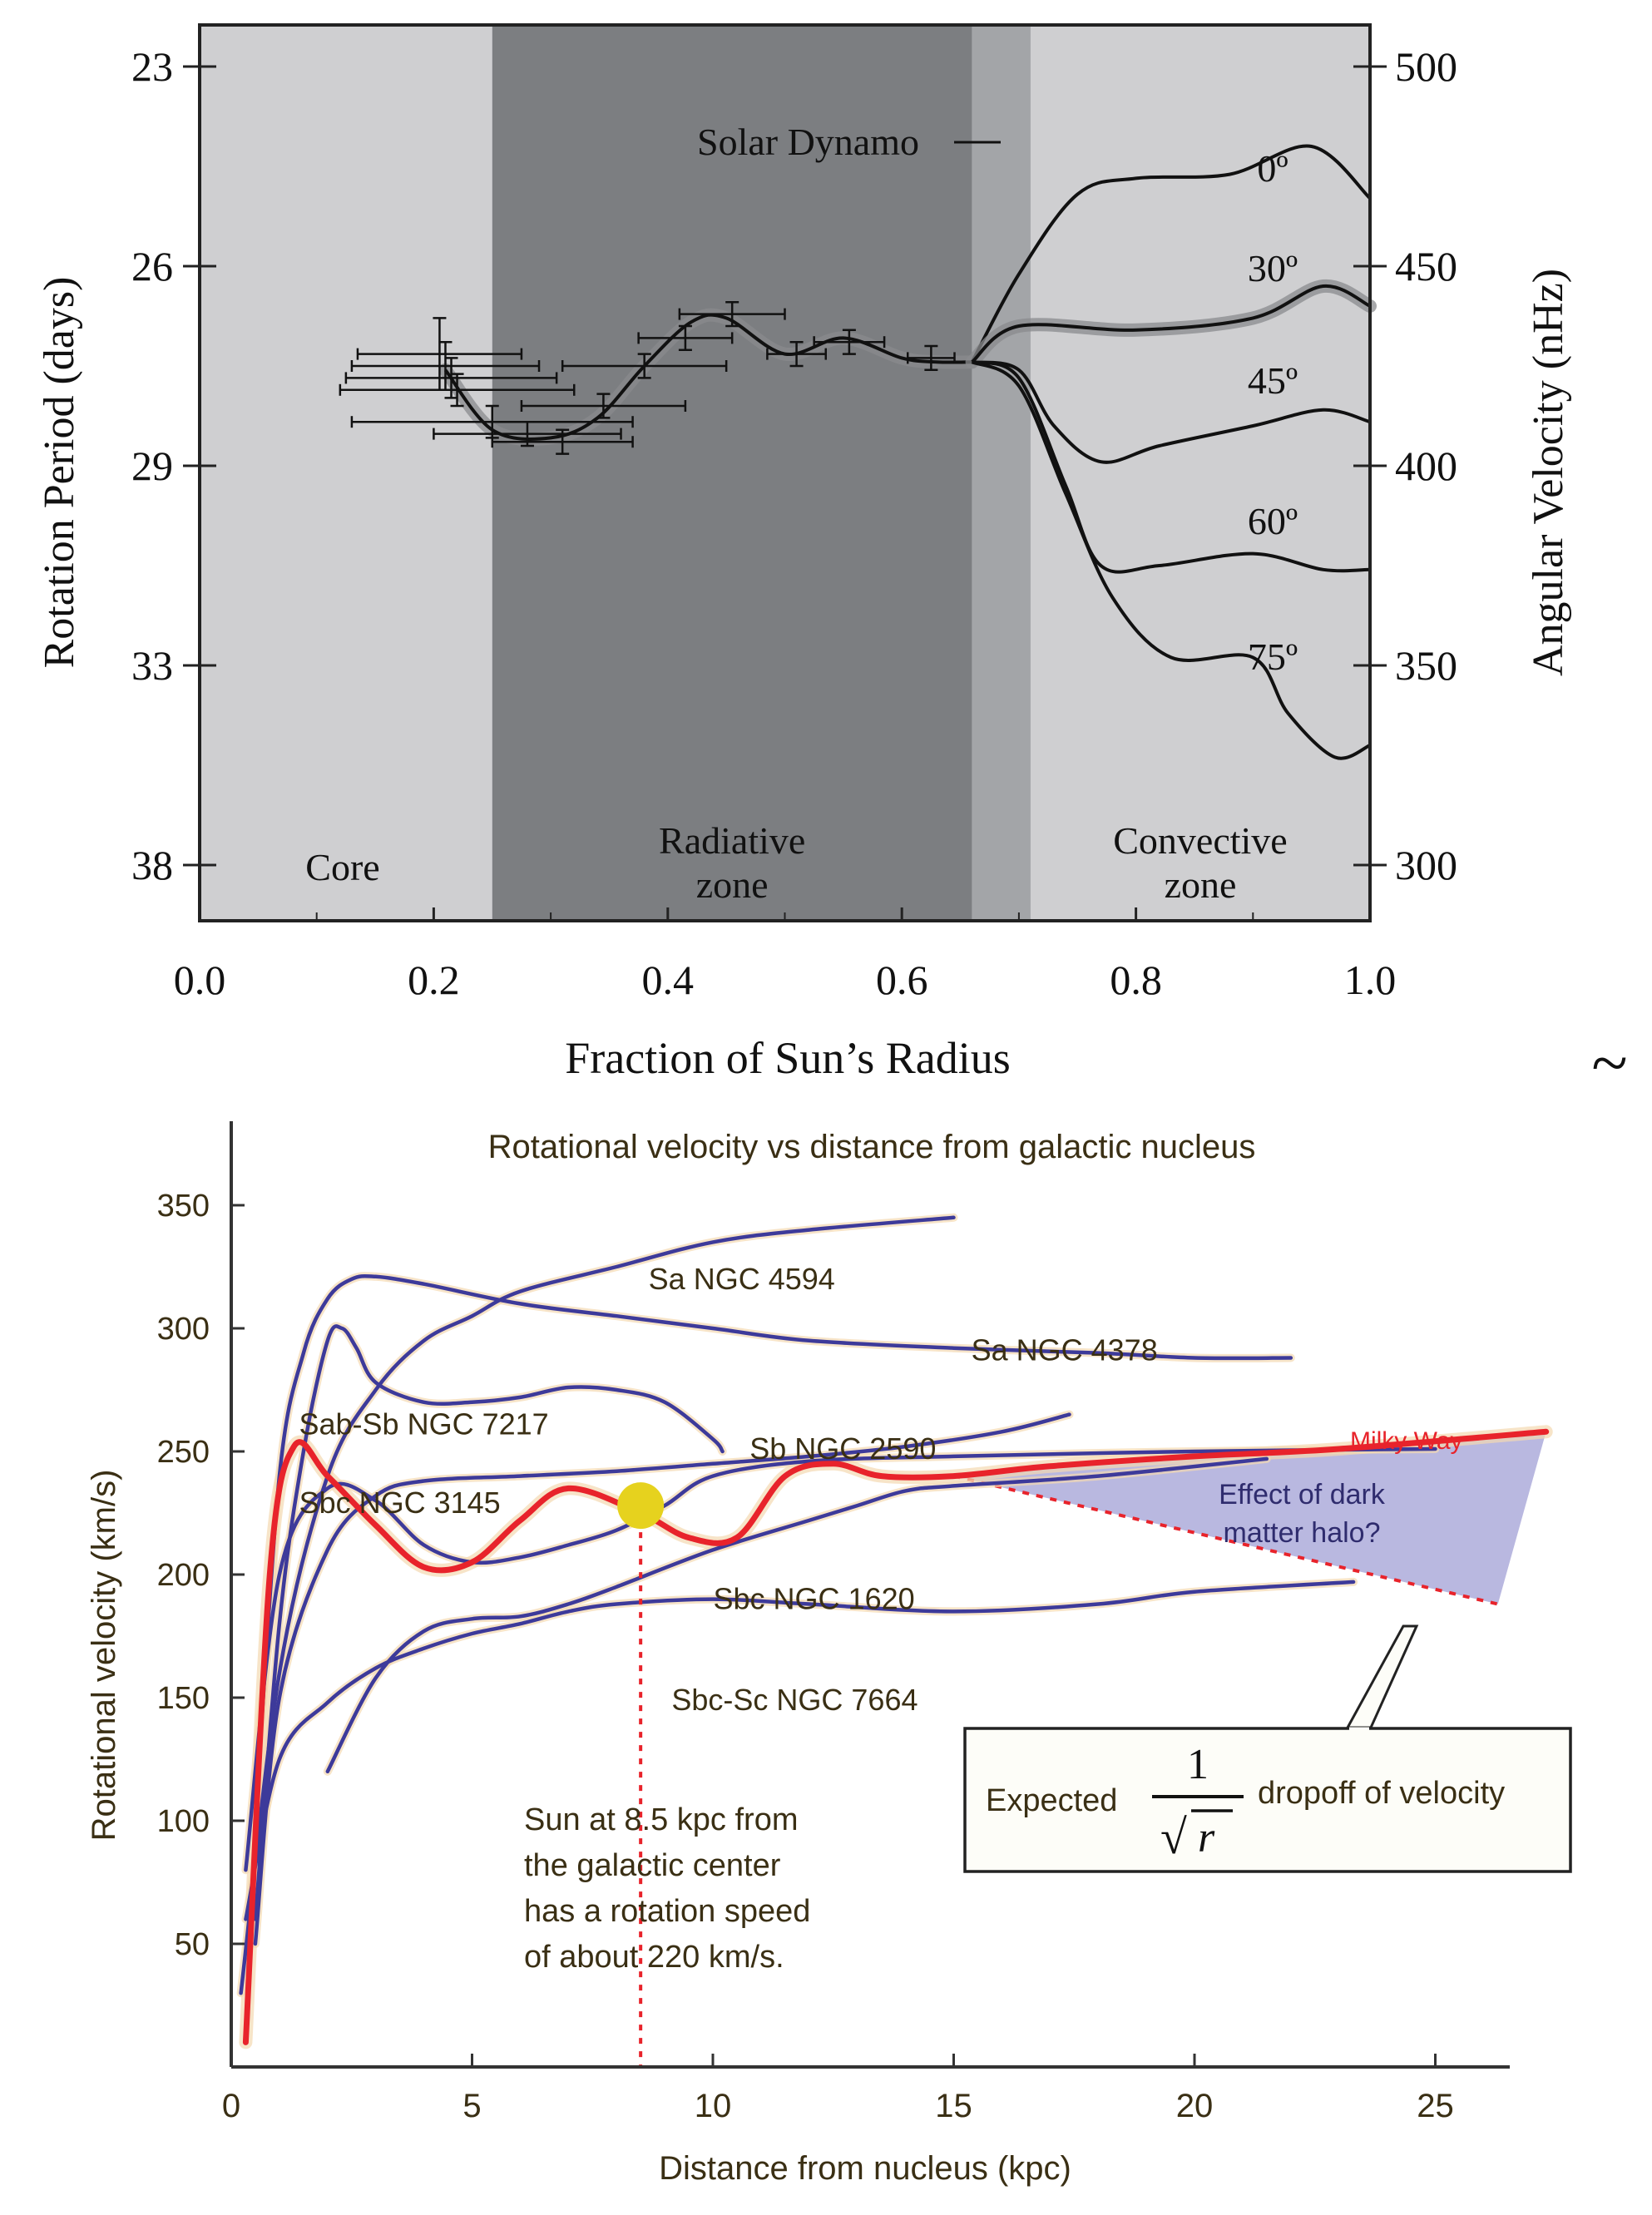 The image size is (1652, 2215). What do you see at coordinates (654, 1957) in the screenshot?
I see `sun-note-line-3: of about 220 km/s.` at bounding box center [654, 1957].